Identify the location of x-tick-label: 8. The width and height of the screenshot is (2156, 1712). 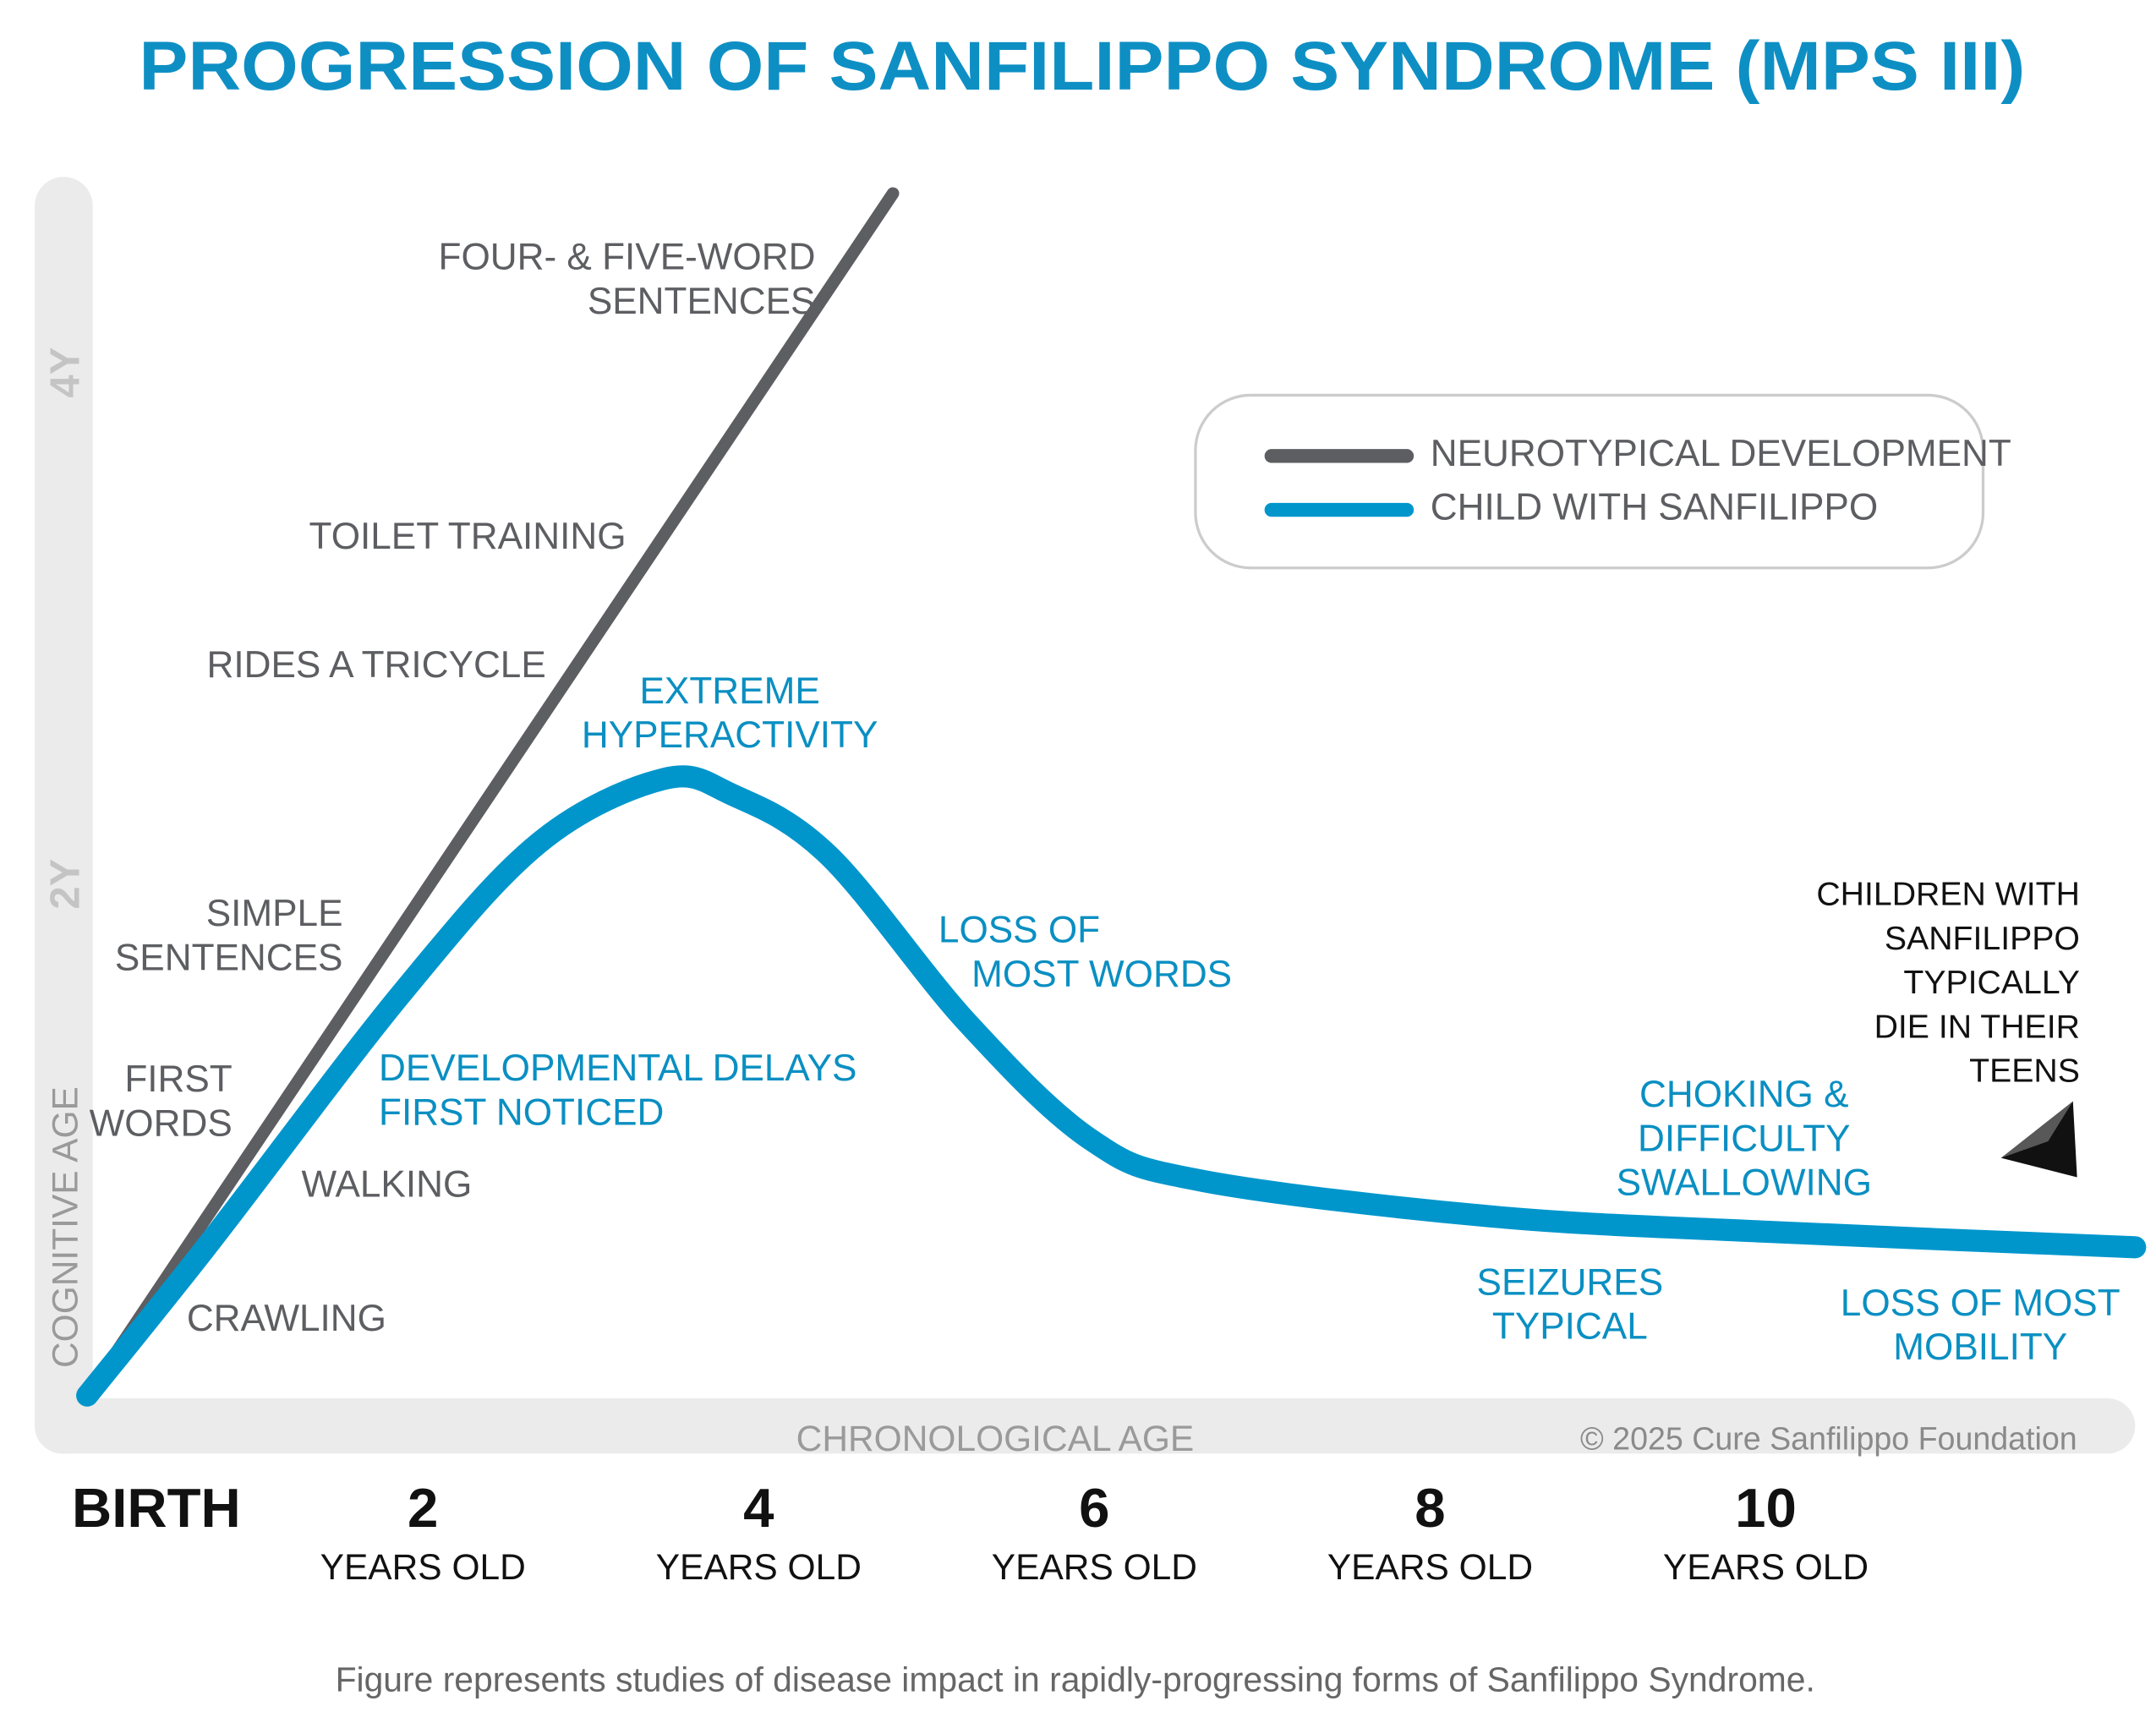
(1430, 1508).